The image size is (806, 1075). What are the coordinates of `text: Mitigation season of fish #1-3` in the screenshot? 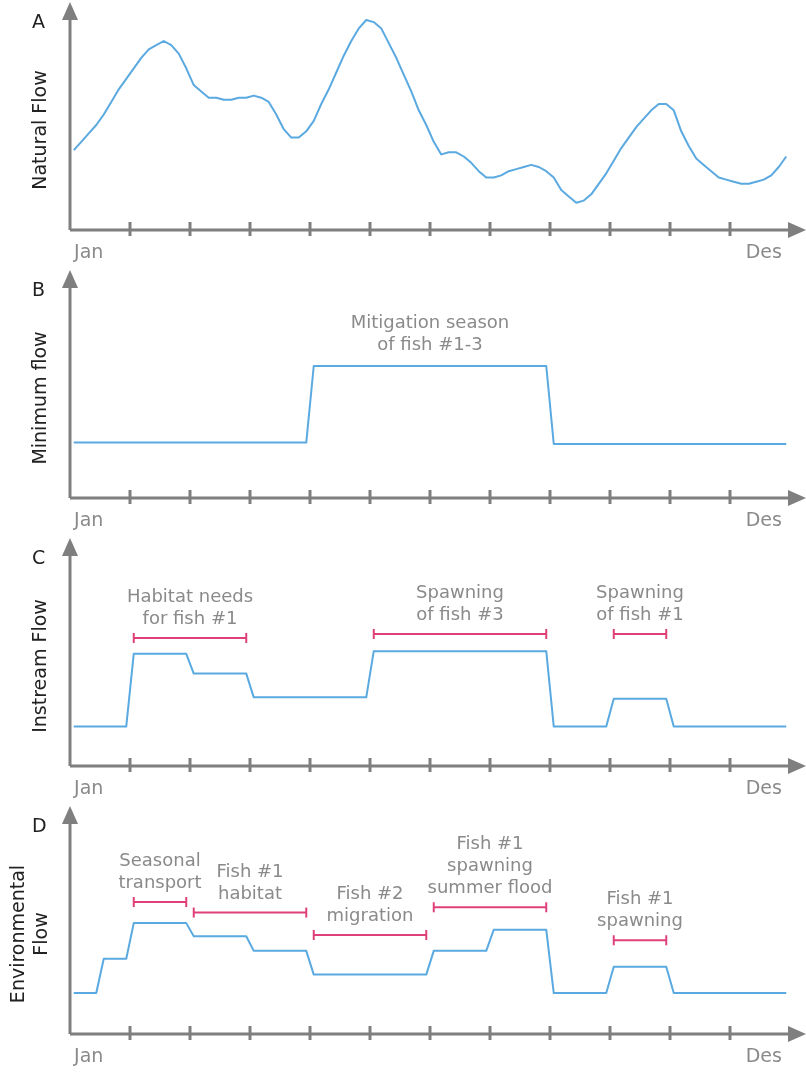 It's located at (430, 332).